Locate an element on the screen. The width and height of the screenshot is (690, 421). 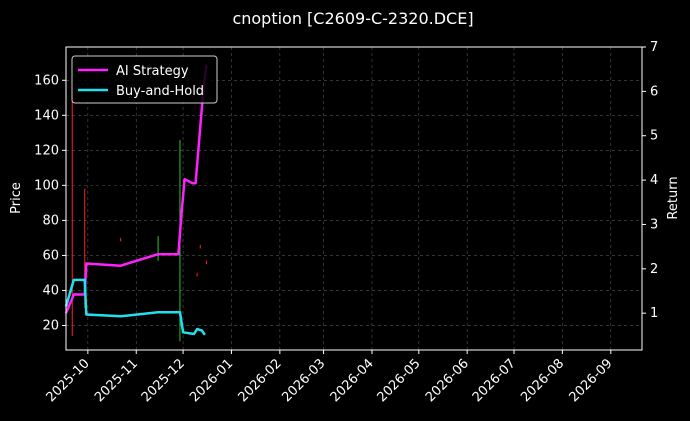
y-left-tick-label: 80 is located at coordinates (50, 220).